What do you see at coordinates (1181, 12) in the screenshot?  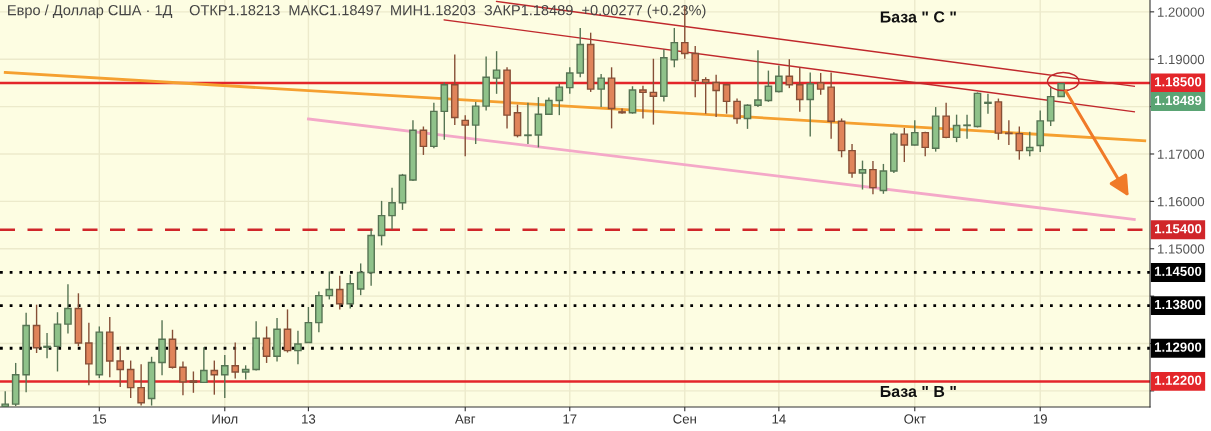 I see `y-tick-label: 1.20000` at bounding box center [1181, 12].